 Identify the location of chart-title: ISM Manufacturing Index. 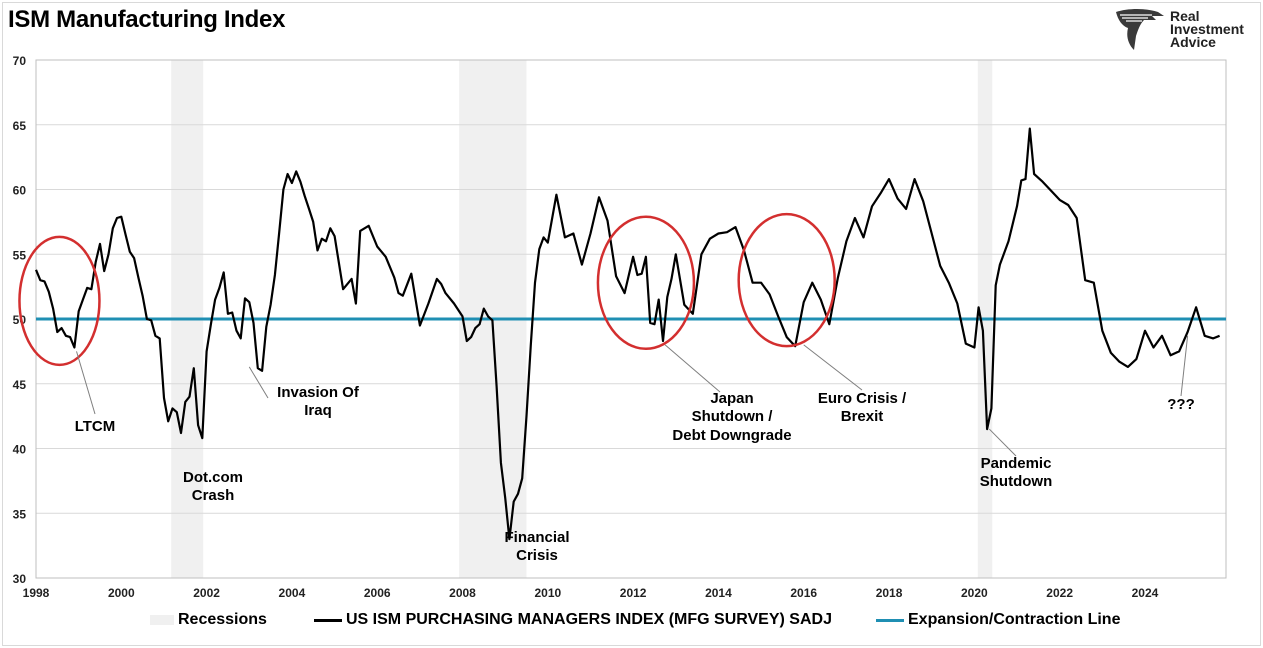
(147, 19).